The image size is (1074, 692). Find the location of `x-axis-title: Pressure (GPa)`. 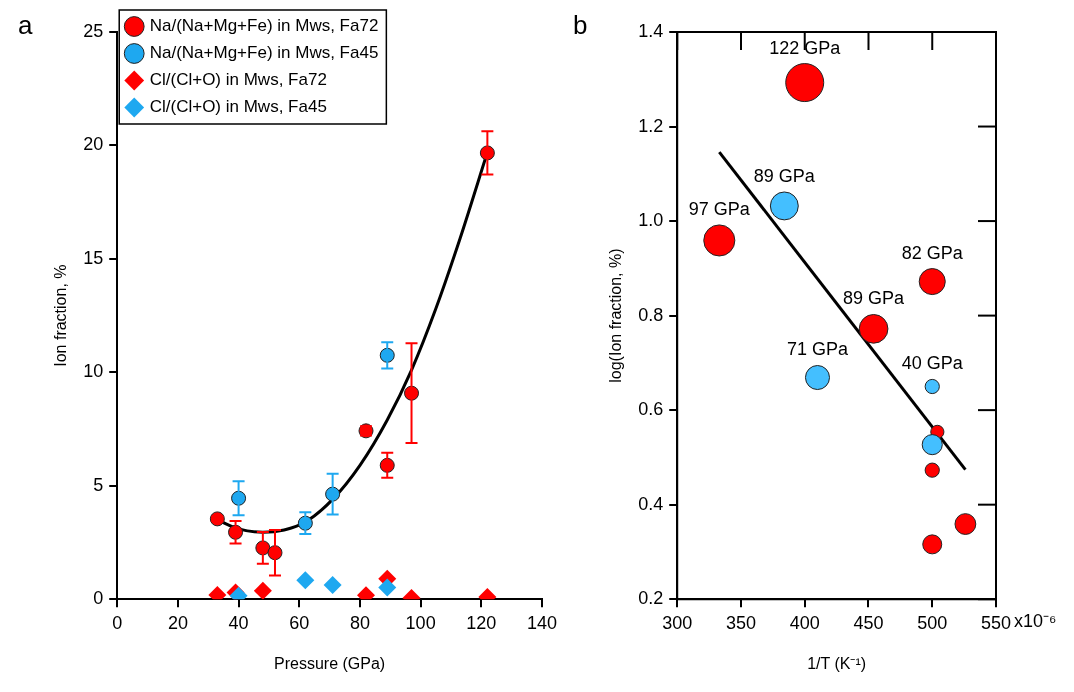

x-axis-title: Pressure (GPa) is located at coordinates (330, 663).